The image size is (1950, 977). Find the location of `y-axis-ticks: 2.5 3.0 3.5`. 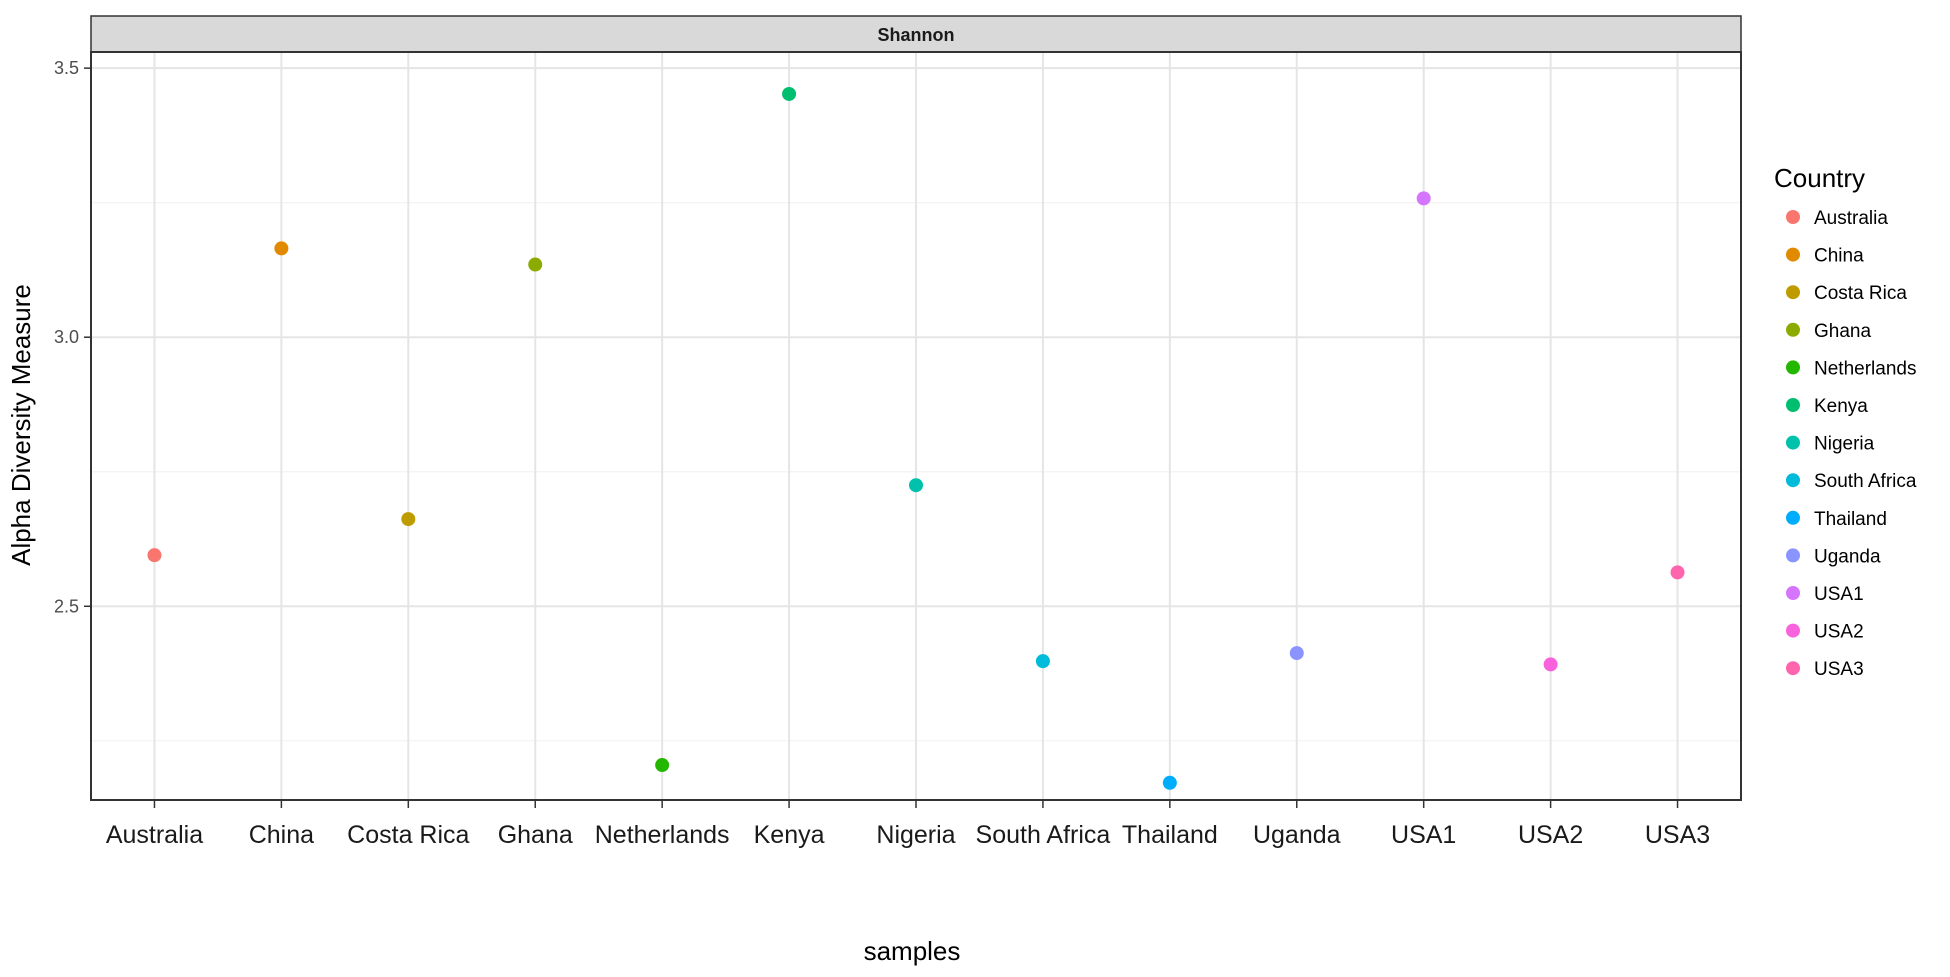

y-axis-ticks: 2.5 3.0 3.5 is located at coordinates (72, 337).